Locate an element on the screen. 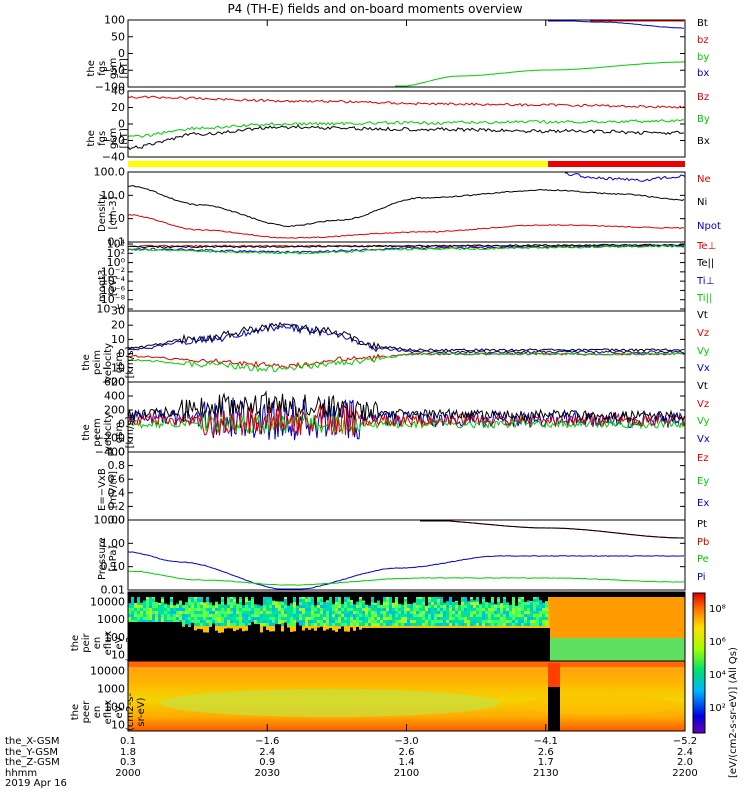 This screenshot has width=750, height=800. ylabel-line: peem is located at coordinates (97, 432).